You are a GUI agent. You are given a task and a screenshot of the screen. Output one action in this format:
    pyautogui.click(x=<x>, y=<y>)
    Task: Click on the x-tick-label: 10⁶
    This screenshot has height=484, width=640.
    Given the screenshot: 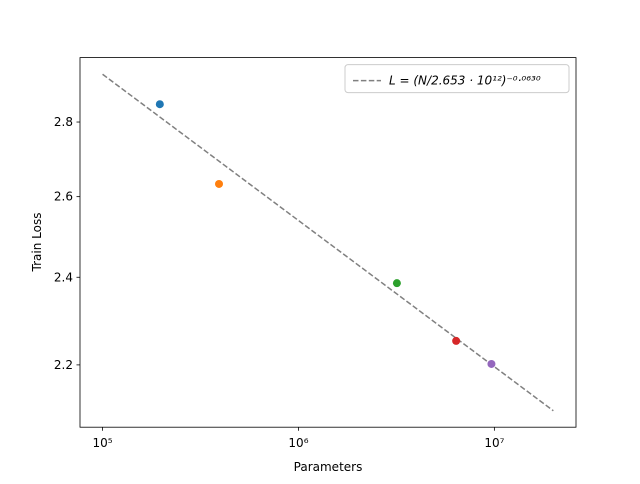 What is the action you would take?
    pyautogui.click(x=298, y=443)
    